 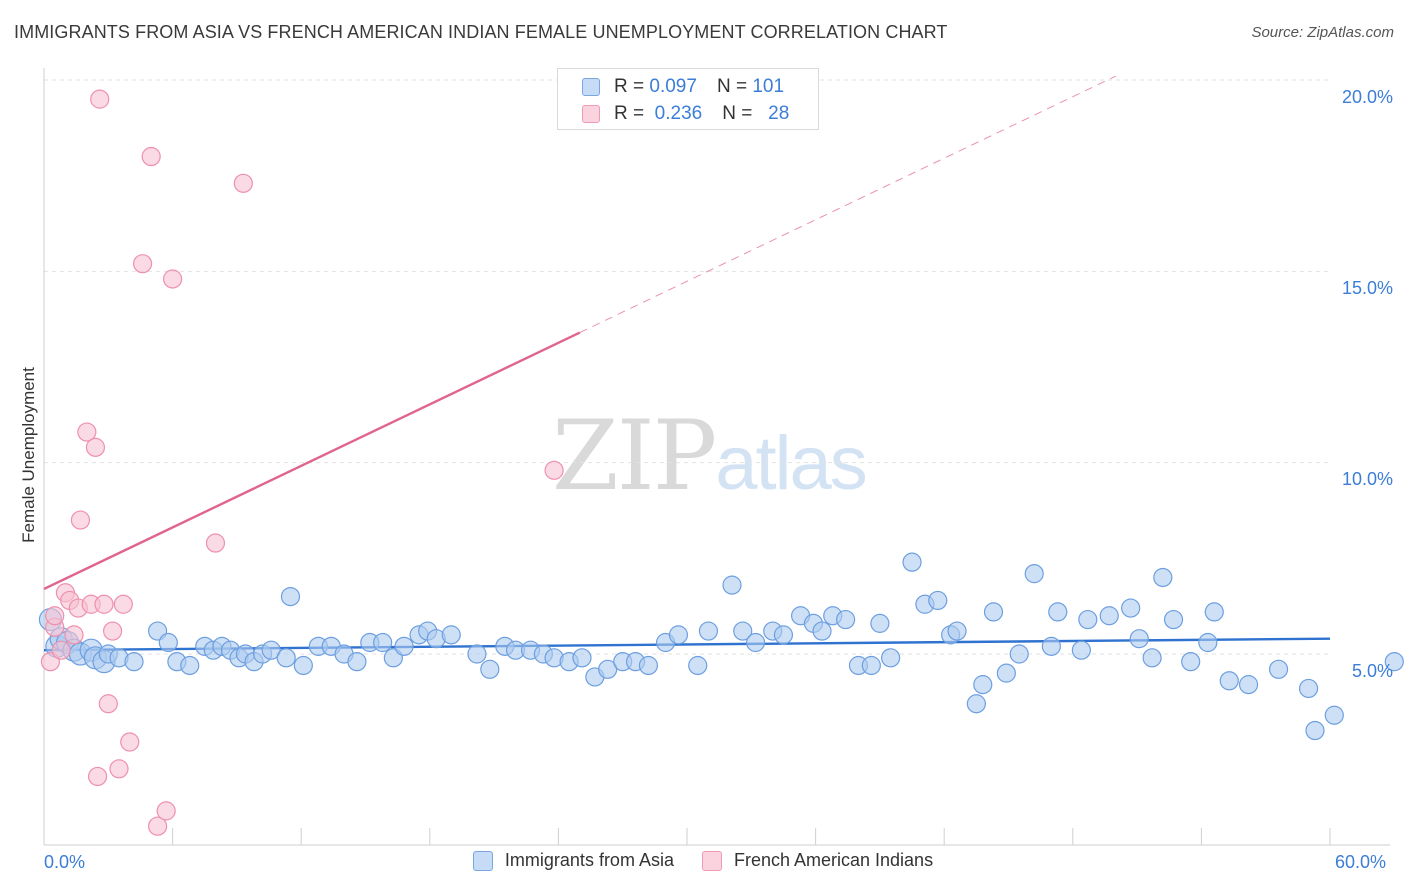 I want to click on legend-item-french: French American Indians, so click(x=817, y=860).